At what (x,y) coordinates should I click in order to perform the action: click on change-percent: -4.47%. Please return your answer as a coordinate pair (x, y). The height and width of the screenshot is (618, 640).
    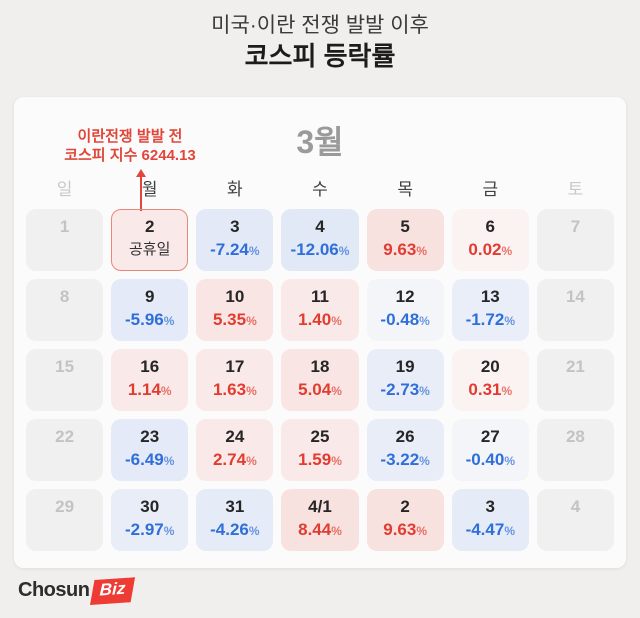
    Looking at the image, I should click on (490, 529).